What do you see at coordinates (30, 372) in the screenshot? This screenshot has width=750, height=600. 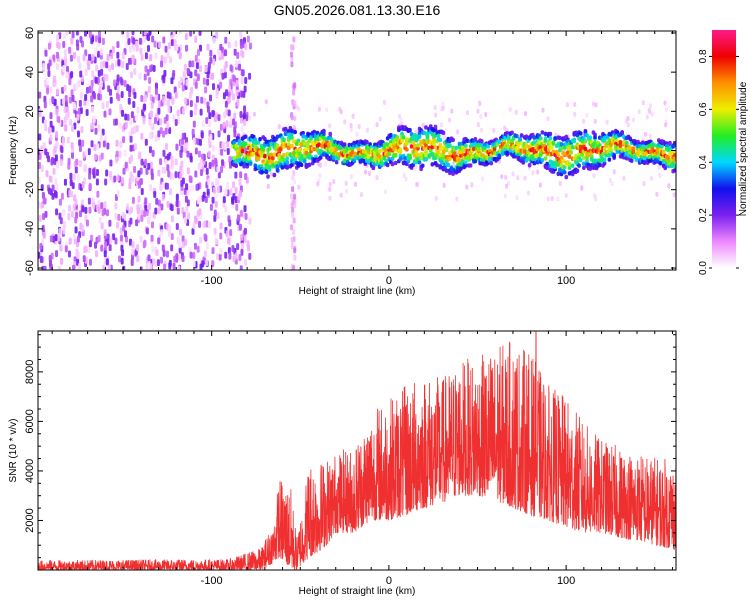 I see `snr-ytick-label: 8000` at bounding box center [30, 372].